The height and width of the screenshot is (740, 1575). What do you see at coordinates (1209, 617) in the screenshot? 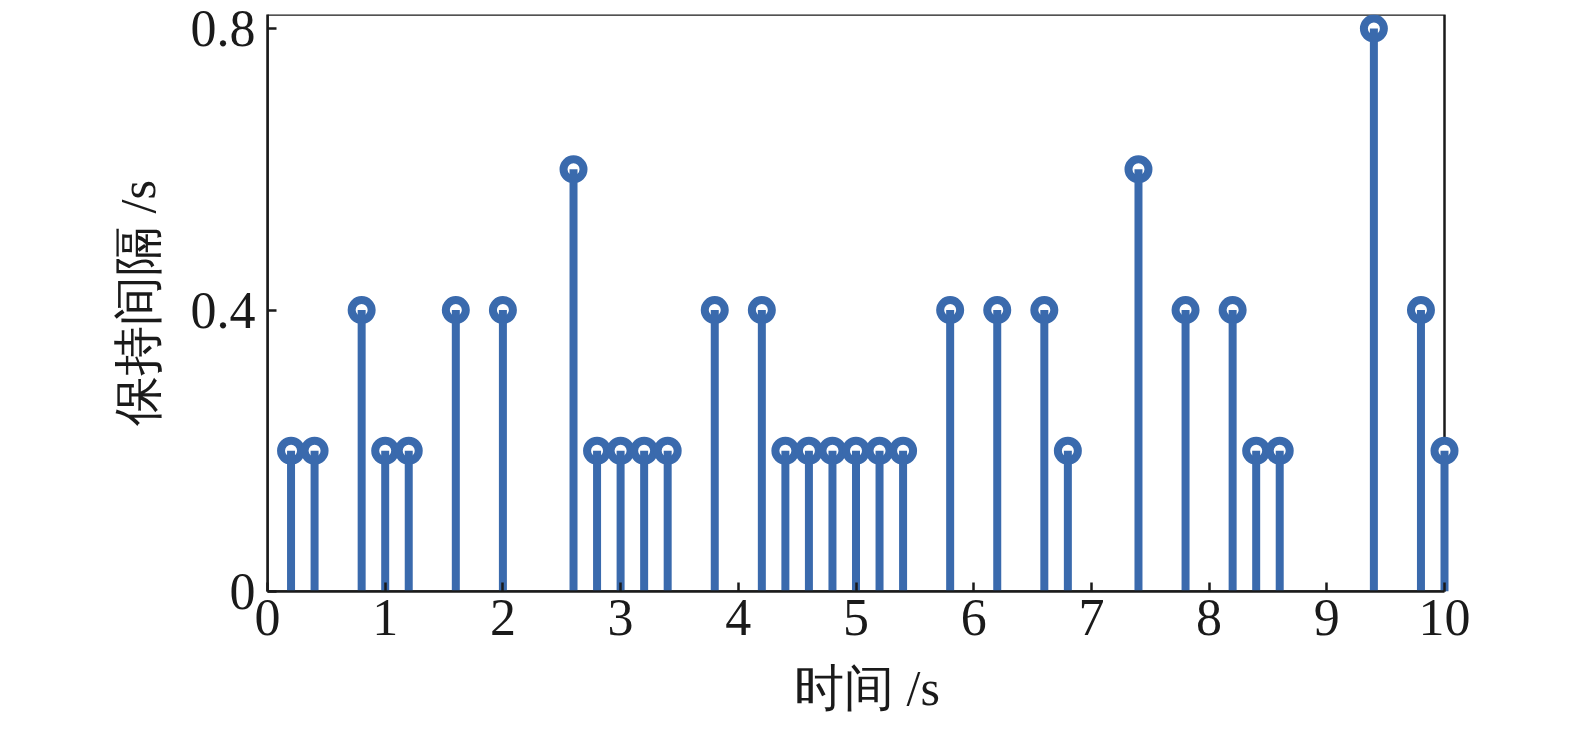
I see `x-tick-label: 8` at bounding box center [1209, 617].